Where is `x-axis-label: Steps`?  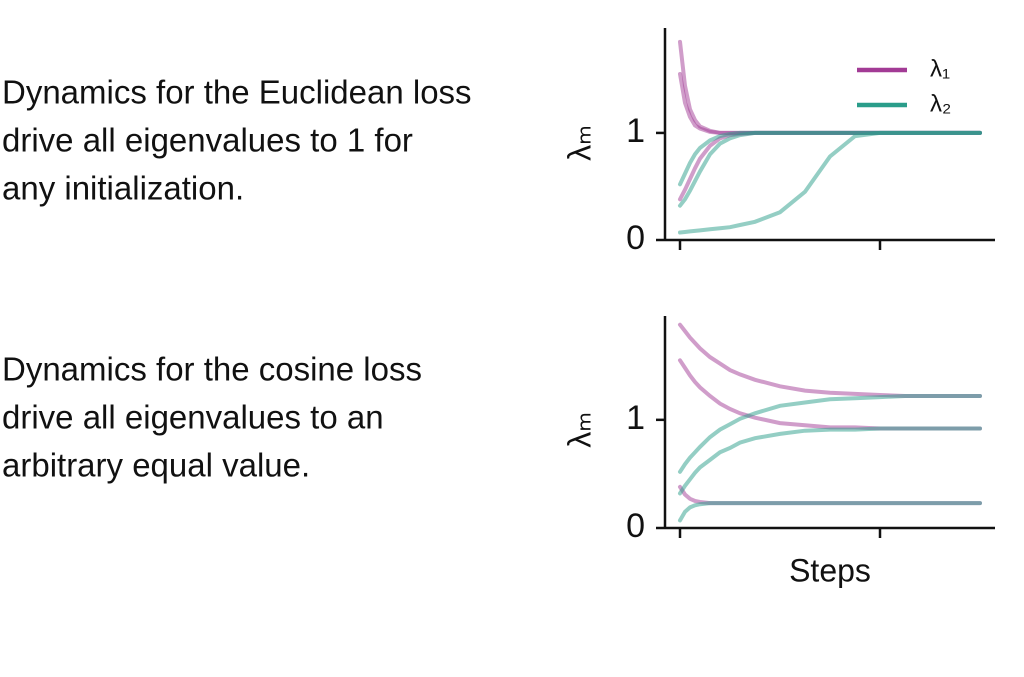 x-axis-label: Steps is located at coordinates (830, 570).